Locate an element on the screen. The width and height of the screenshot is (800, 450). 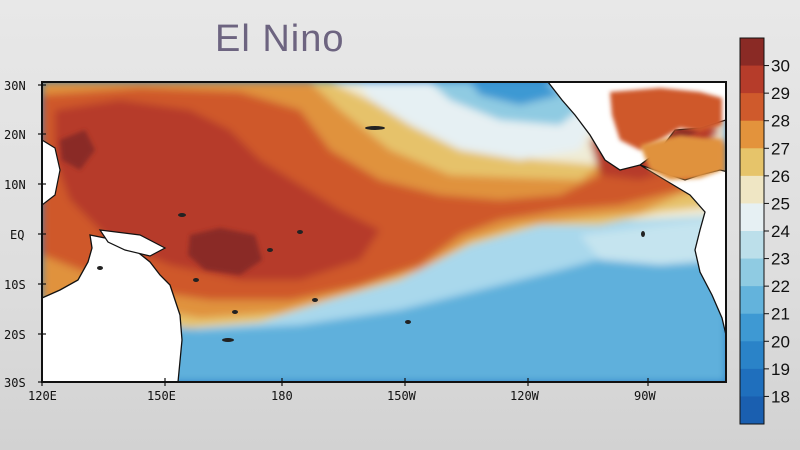
lon-label-150e: 150E is located at coordinates (161, 396).